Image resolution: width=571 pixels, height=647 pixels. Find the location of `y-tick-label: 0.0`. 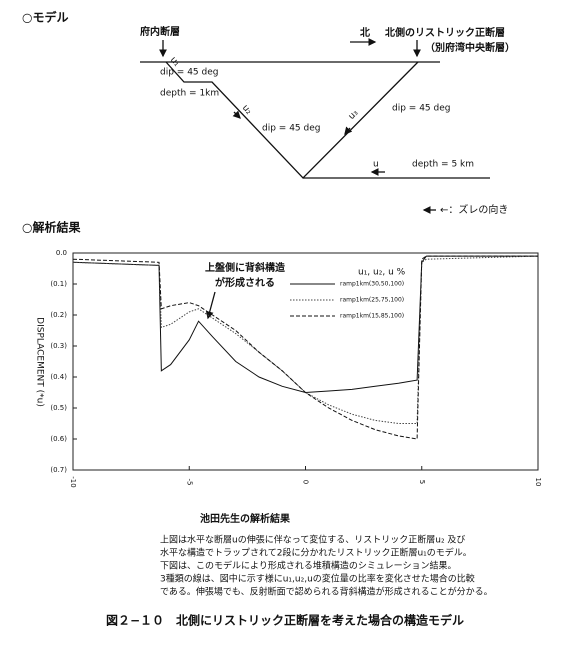

y-tick-label: 0.0 is located at coordinates (61, 253).